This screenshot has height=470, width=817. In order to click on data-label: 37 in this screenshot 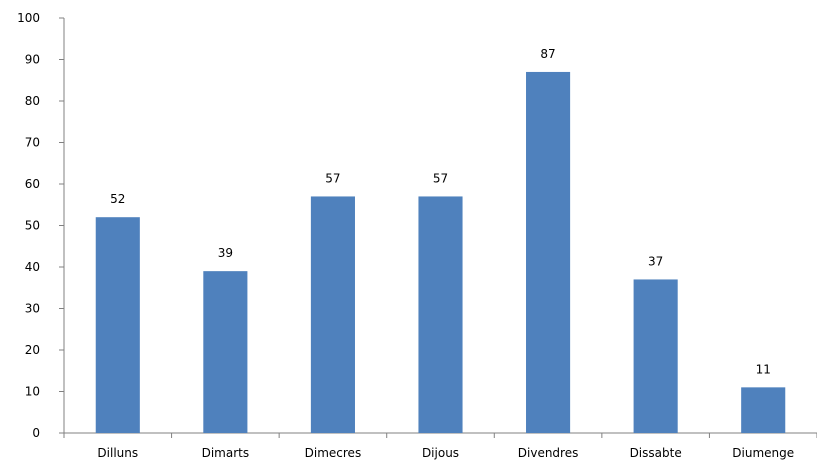, I will do `click(655, 261)`.